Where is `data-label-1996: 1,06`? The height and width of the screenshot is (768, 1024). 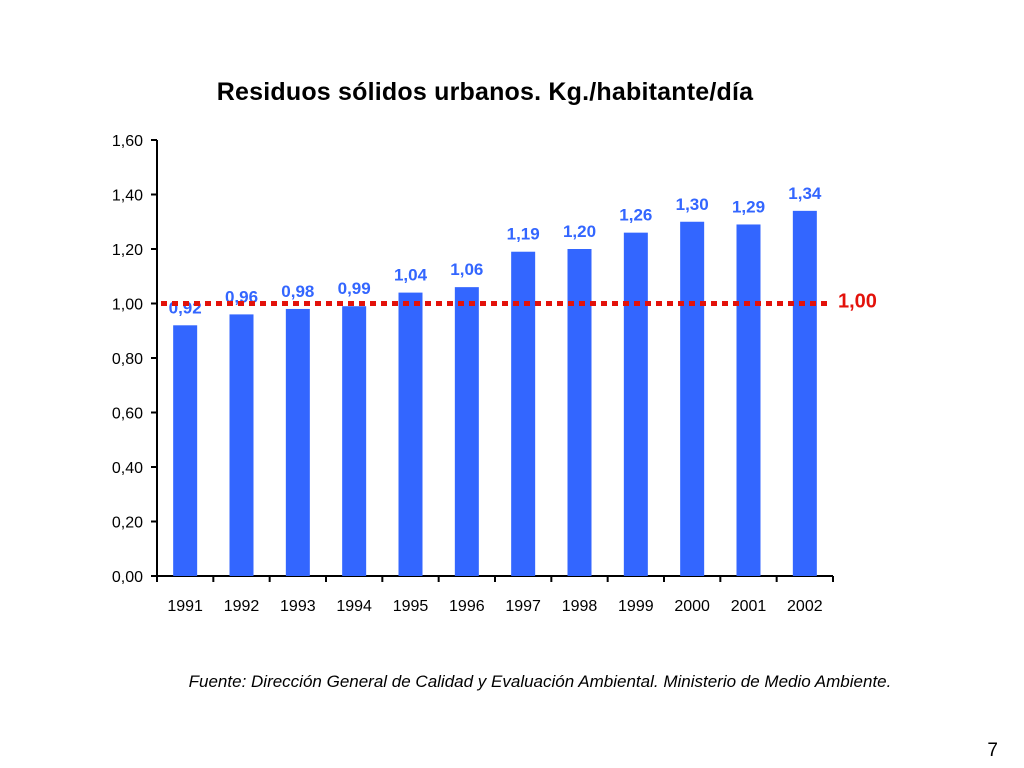 data-label-1996: 1,06 is located at coordinates (466, 269).